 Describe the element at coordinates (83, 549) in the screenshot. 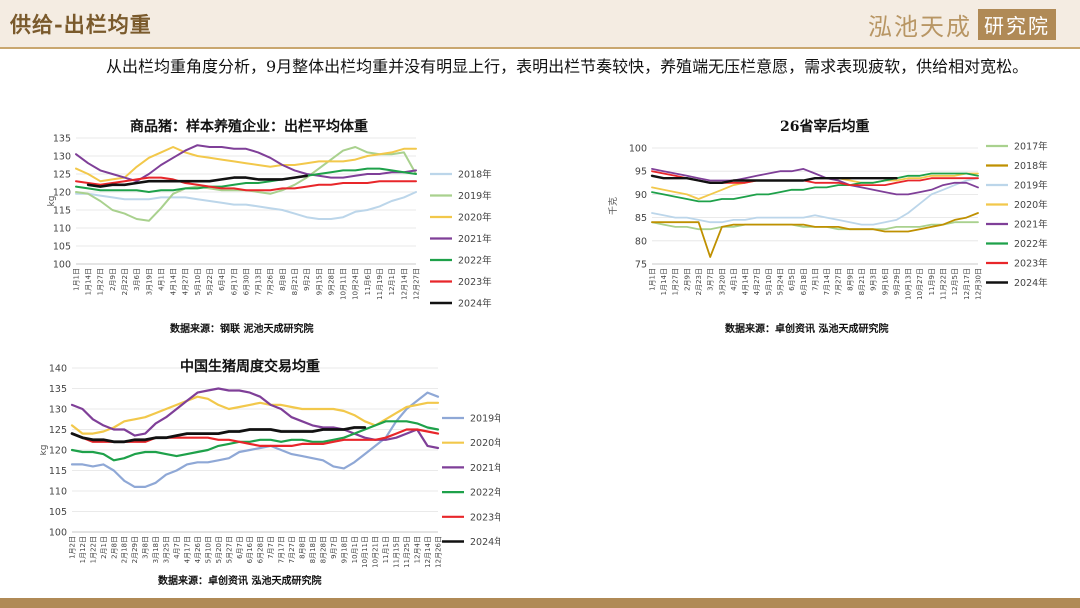

I see `x-tick-label: 1月12日` at that location.